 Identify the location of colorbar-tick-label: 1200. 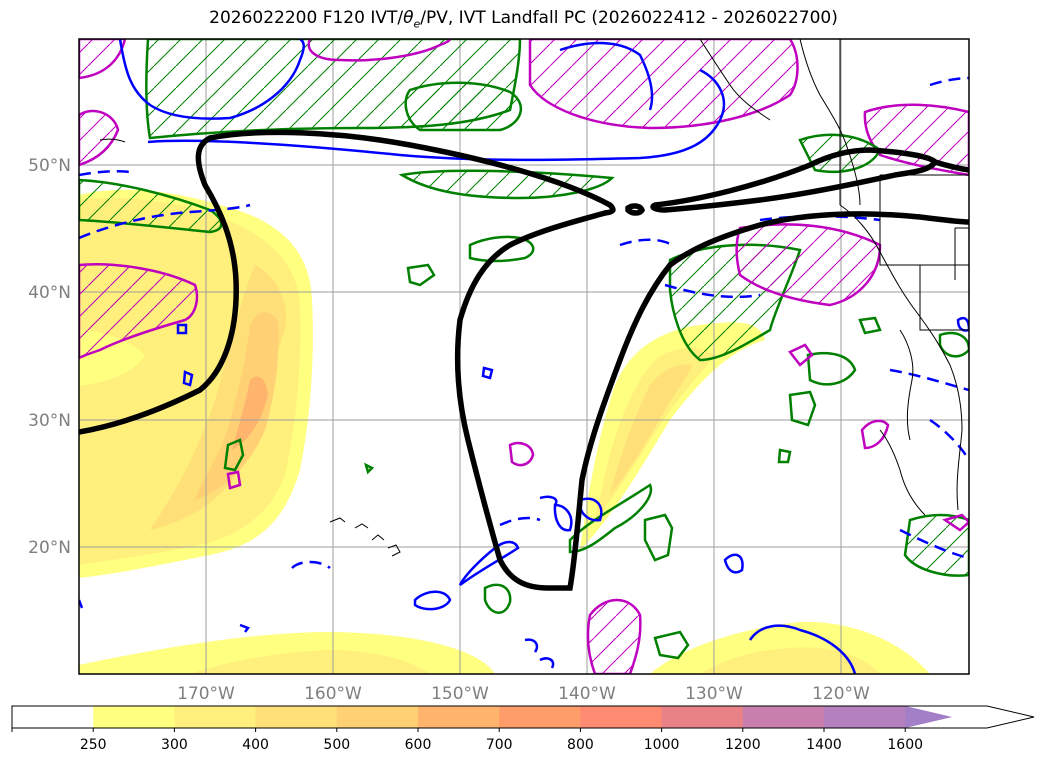
(743, 745).